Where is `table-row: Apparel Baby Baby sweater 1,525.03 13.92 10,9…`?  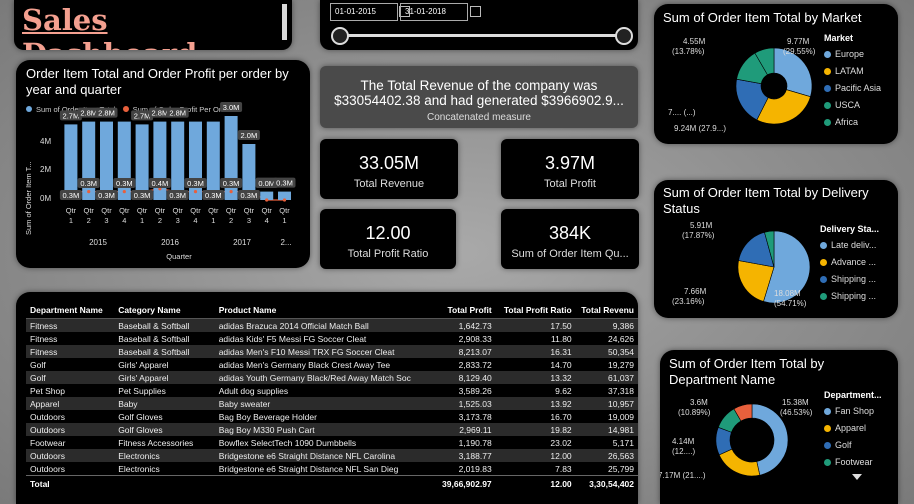
table-row: Apparel Baby Baby sweater 1,525.03 13.92 10,9… is located at coordinates (332, 403).